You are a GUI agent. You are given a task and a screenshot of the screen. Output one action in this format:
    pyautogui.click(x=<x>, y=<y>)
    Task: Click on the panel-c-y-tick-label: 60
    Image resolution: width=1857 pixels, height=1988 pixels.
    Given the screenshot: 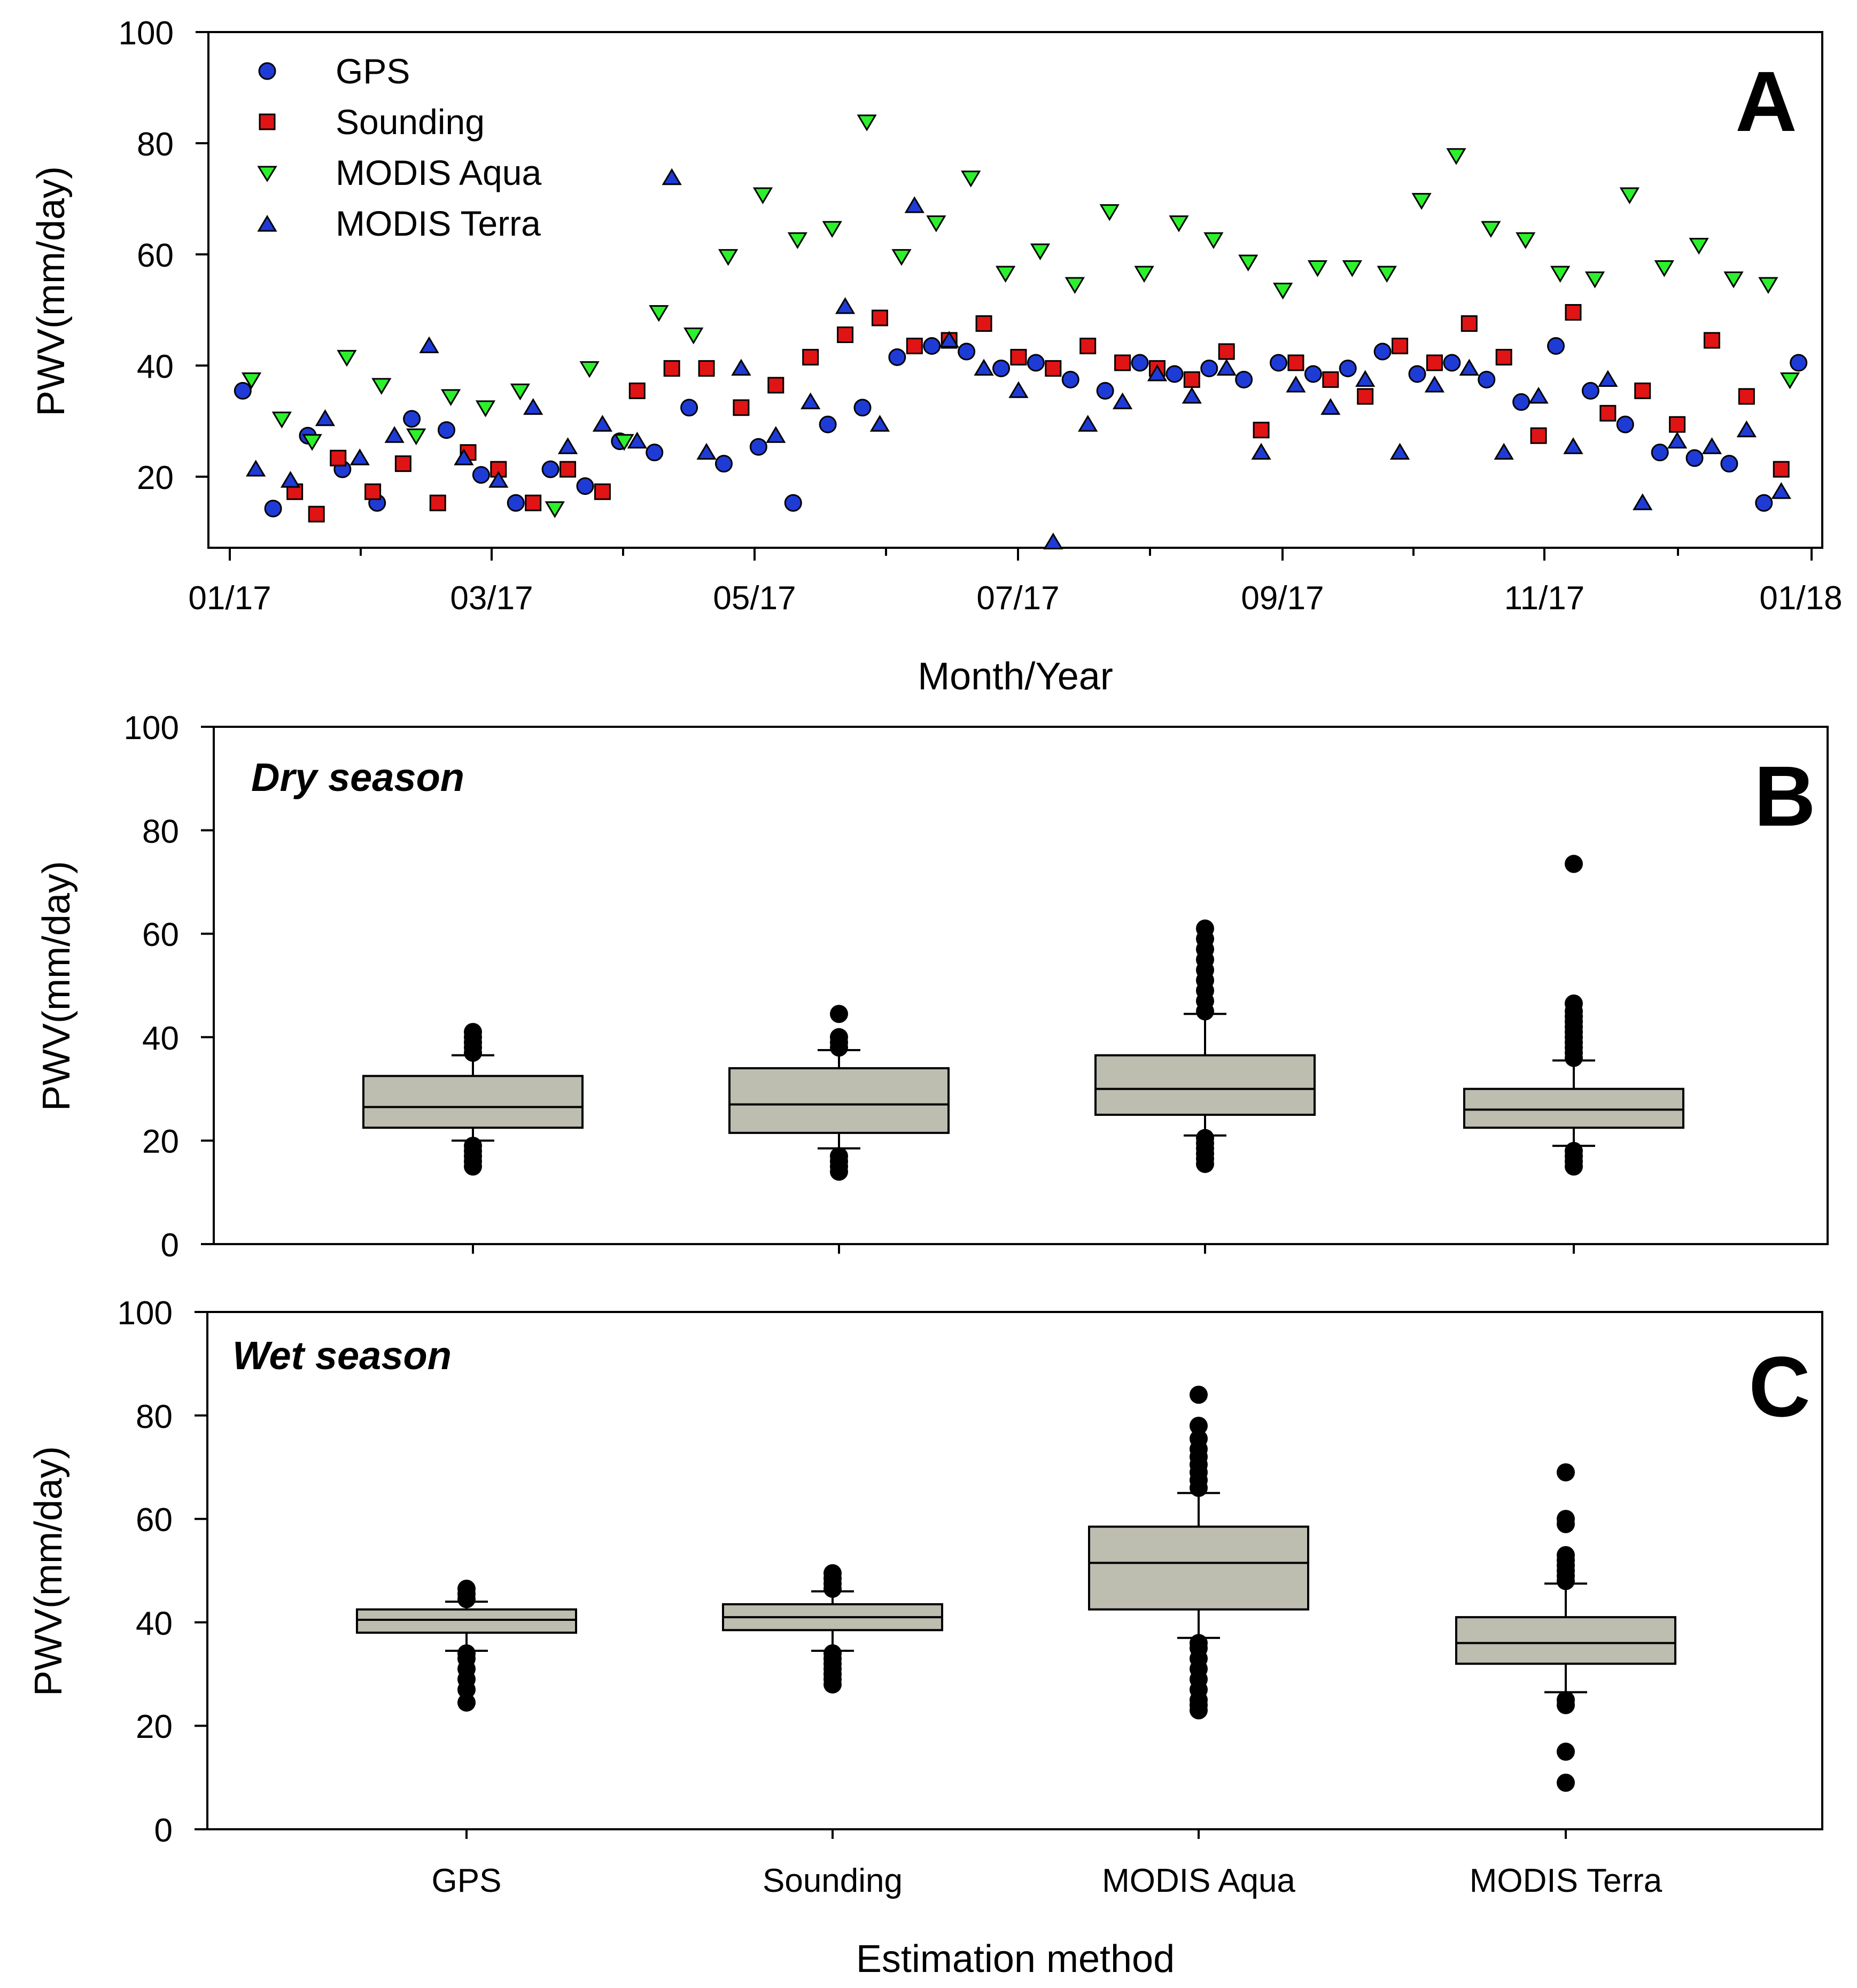 What is the action you would take?
    pyautogui.click(x=155, y=1520)
    